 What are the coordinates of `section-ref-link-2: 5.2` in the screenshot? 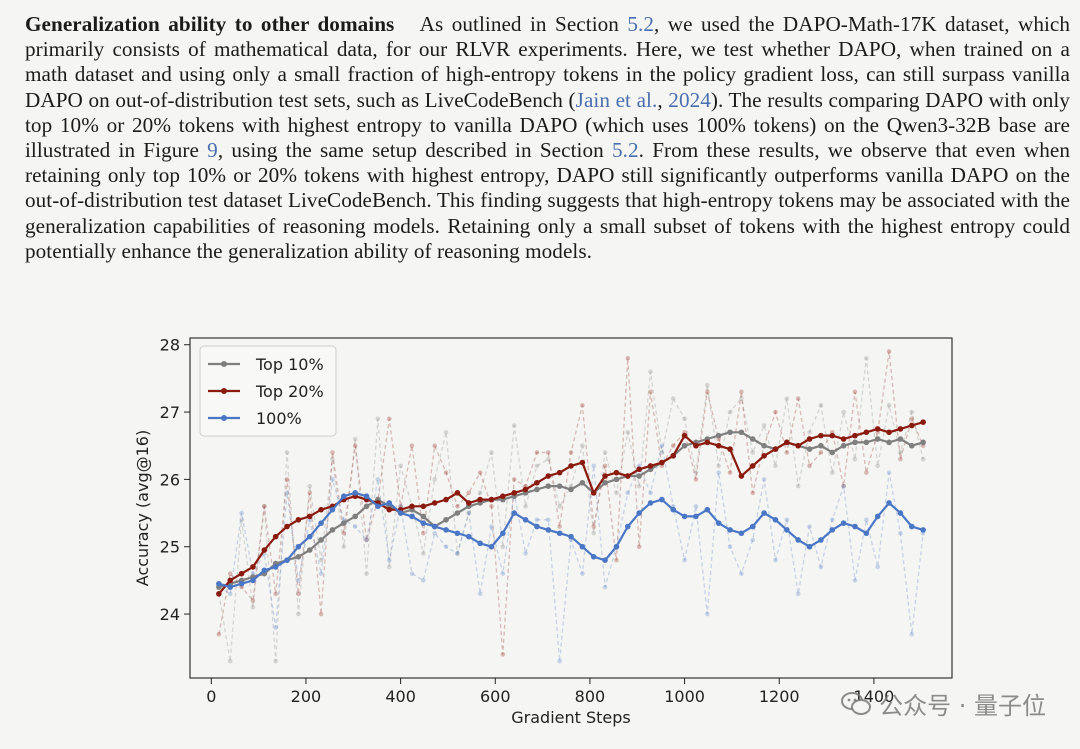 It's located at (625, 150).